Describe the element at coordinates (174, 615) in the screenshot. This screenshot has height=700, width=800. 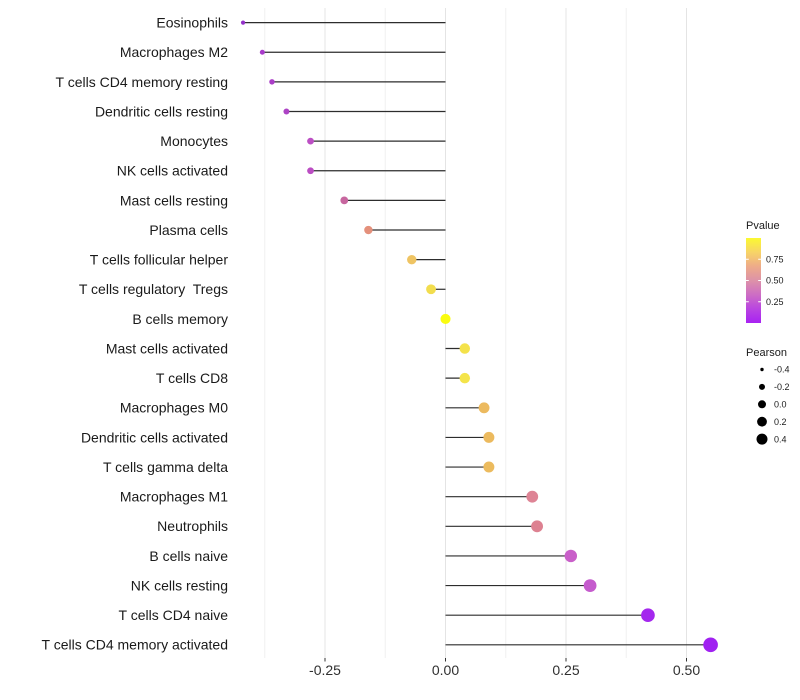
I see `category-label: T cells CD4 naive` at that location.